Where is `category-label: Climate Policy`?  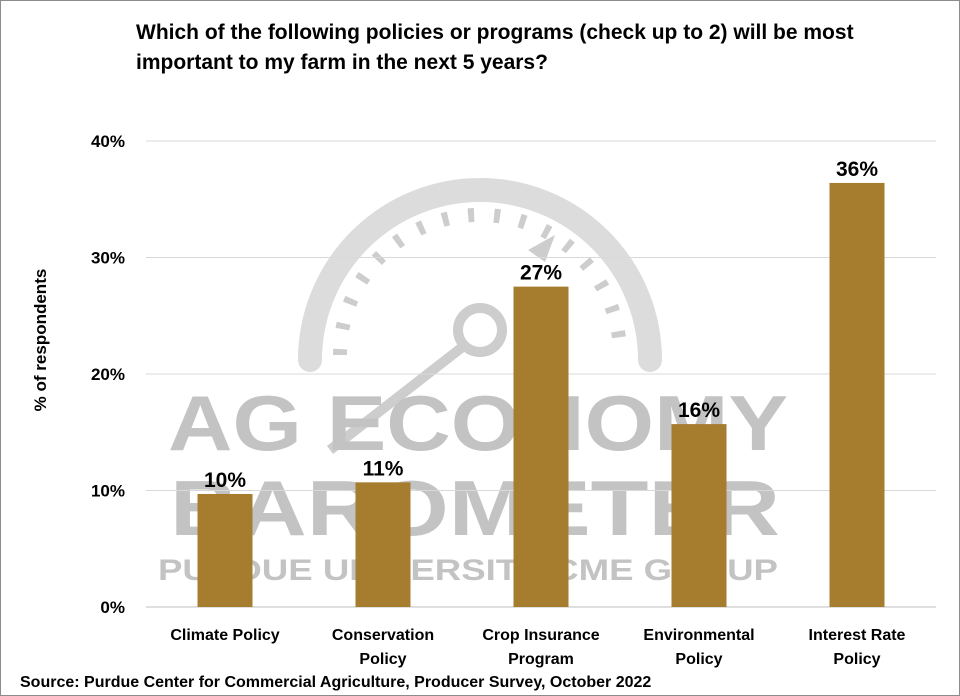 category-label: Climate Policy is located at coordinates (224, 635).